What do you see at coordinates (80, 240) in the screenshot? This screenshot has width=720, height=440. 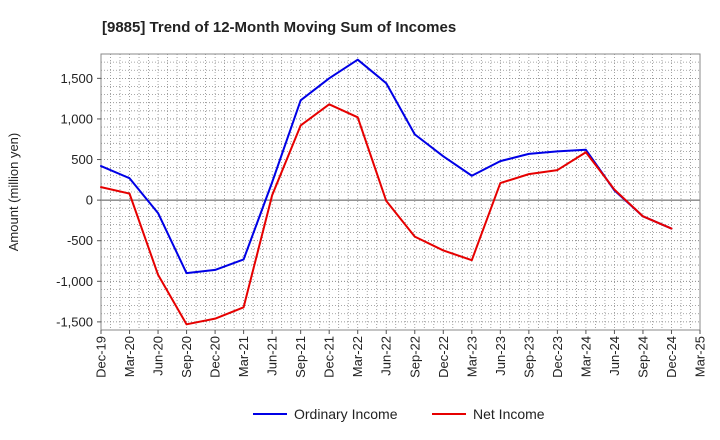 I see `y-tick-label: -500` at bounding box center [80, 240].